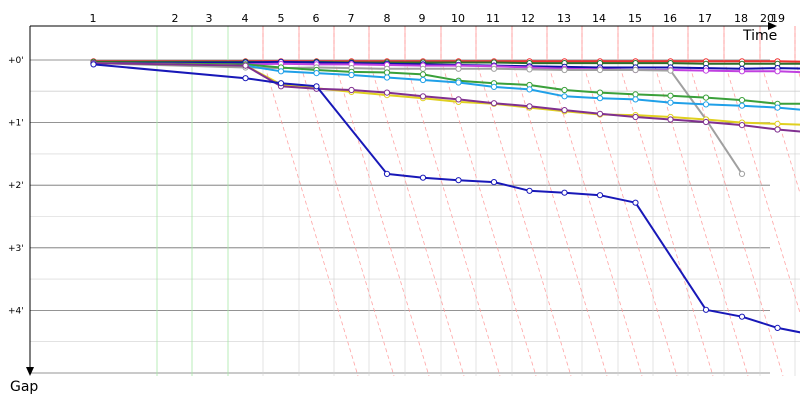 The width and height of the screenshot is (800, 400). What do you see at coordinates (387, 18) in the screenshot?
I see `x-tick-label: 8` at bounding box center [387, 18].